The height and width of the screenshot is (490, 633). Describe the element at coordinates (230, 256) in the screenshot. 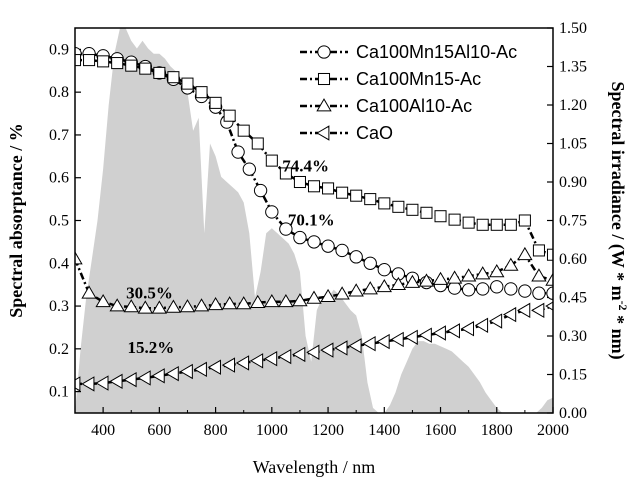

I see `annotations-layer: 74.4% 70.1% 30.5% 15.2%` at that location.